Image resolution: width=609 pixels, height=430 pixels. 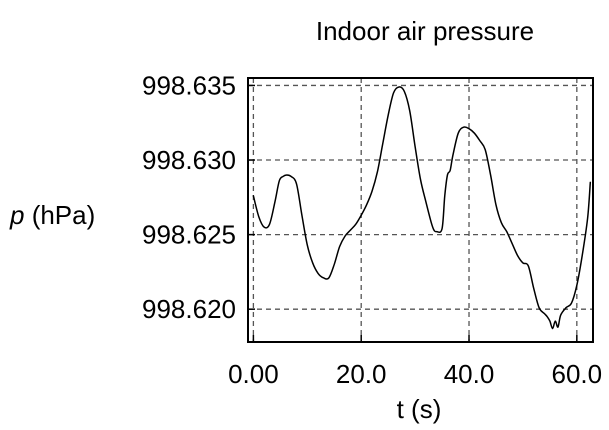 What do you see at coordinates (189, 235) in the screenshot?
I see `y-tick-label: 998.625` at bounding box center [189, 235].